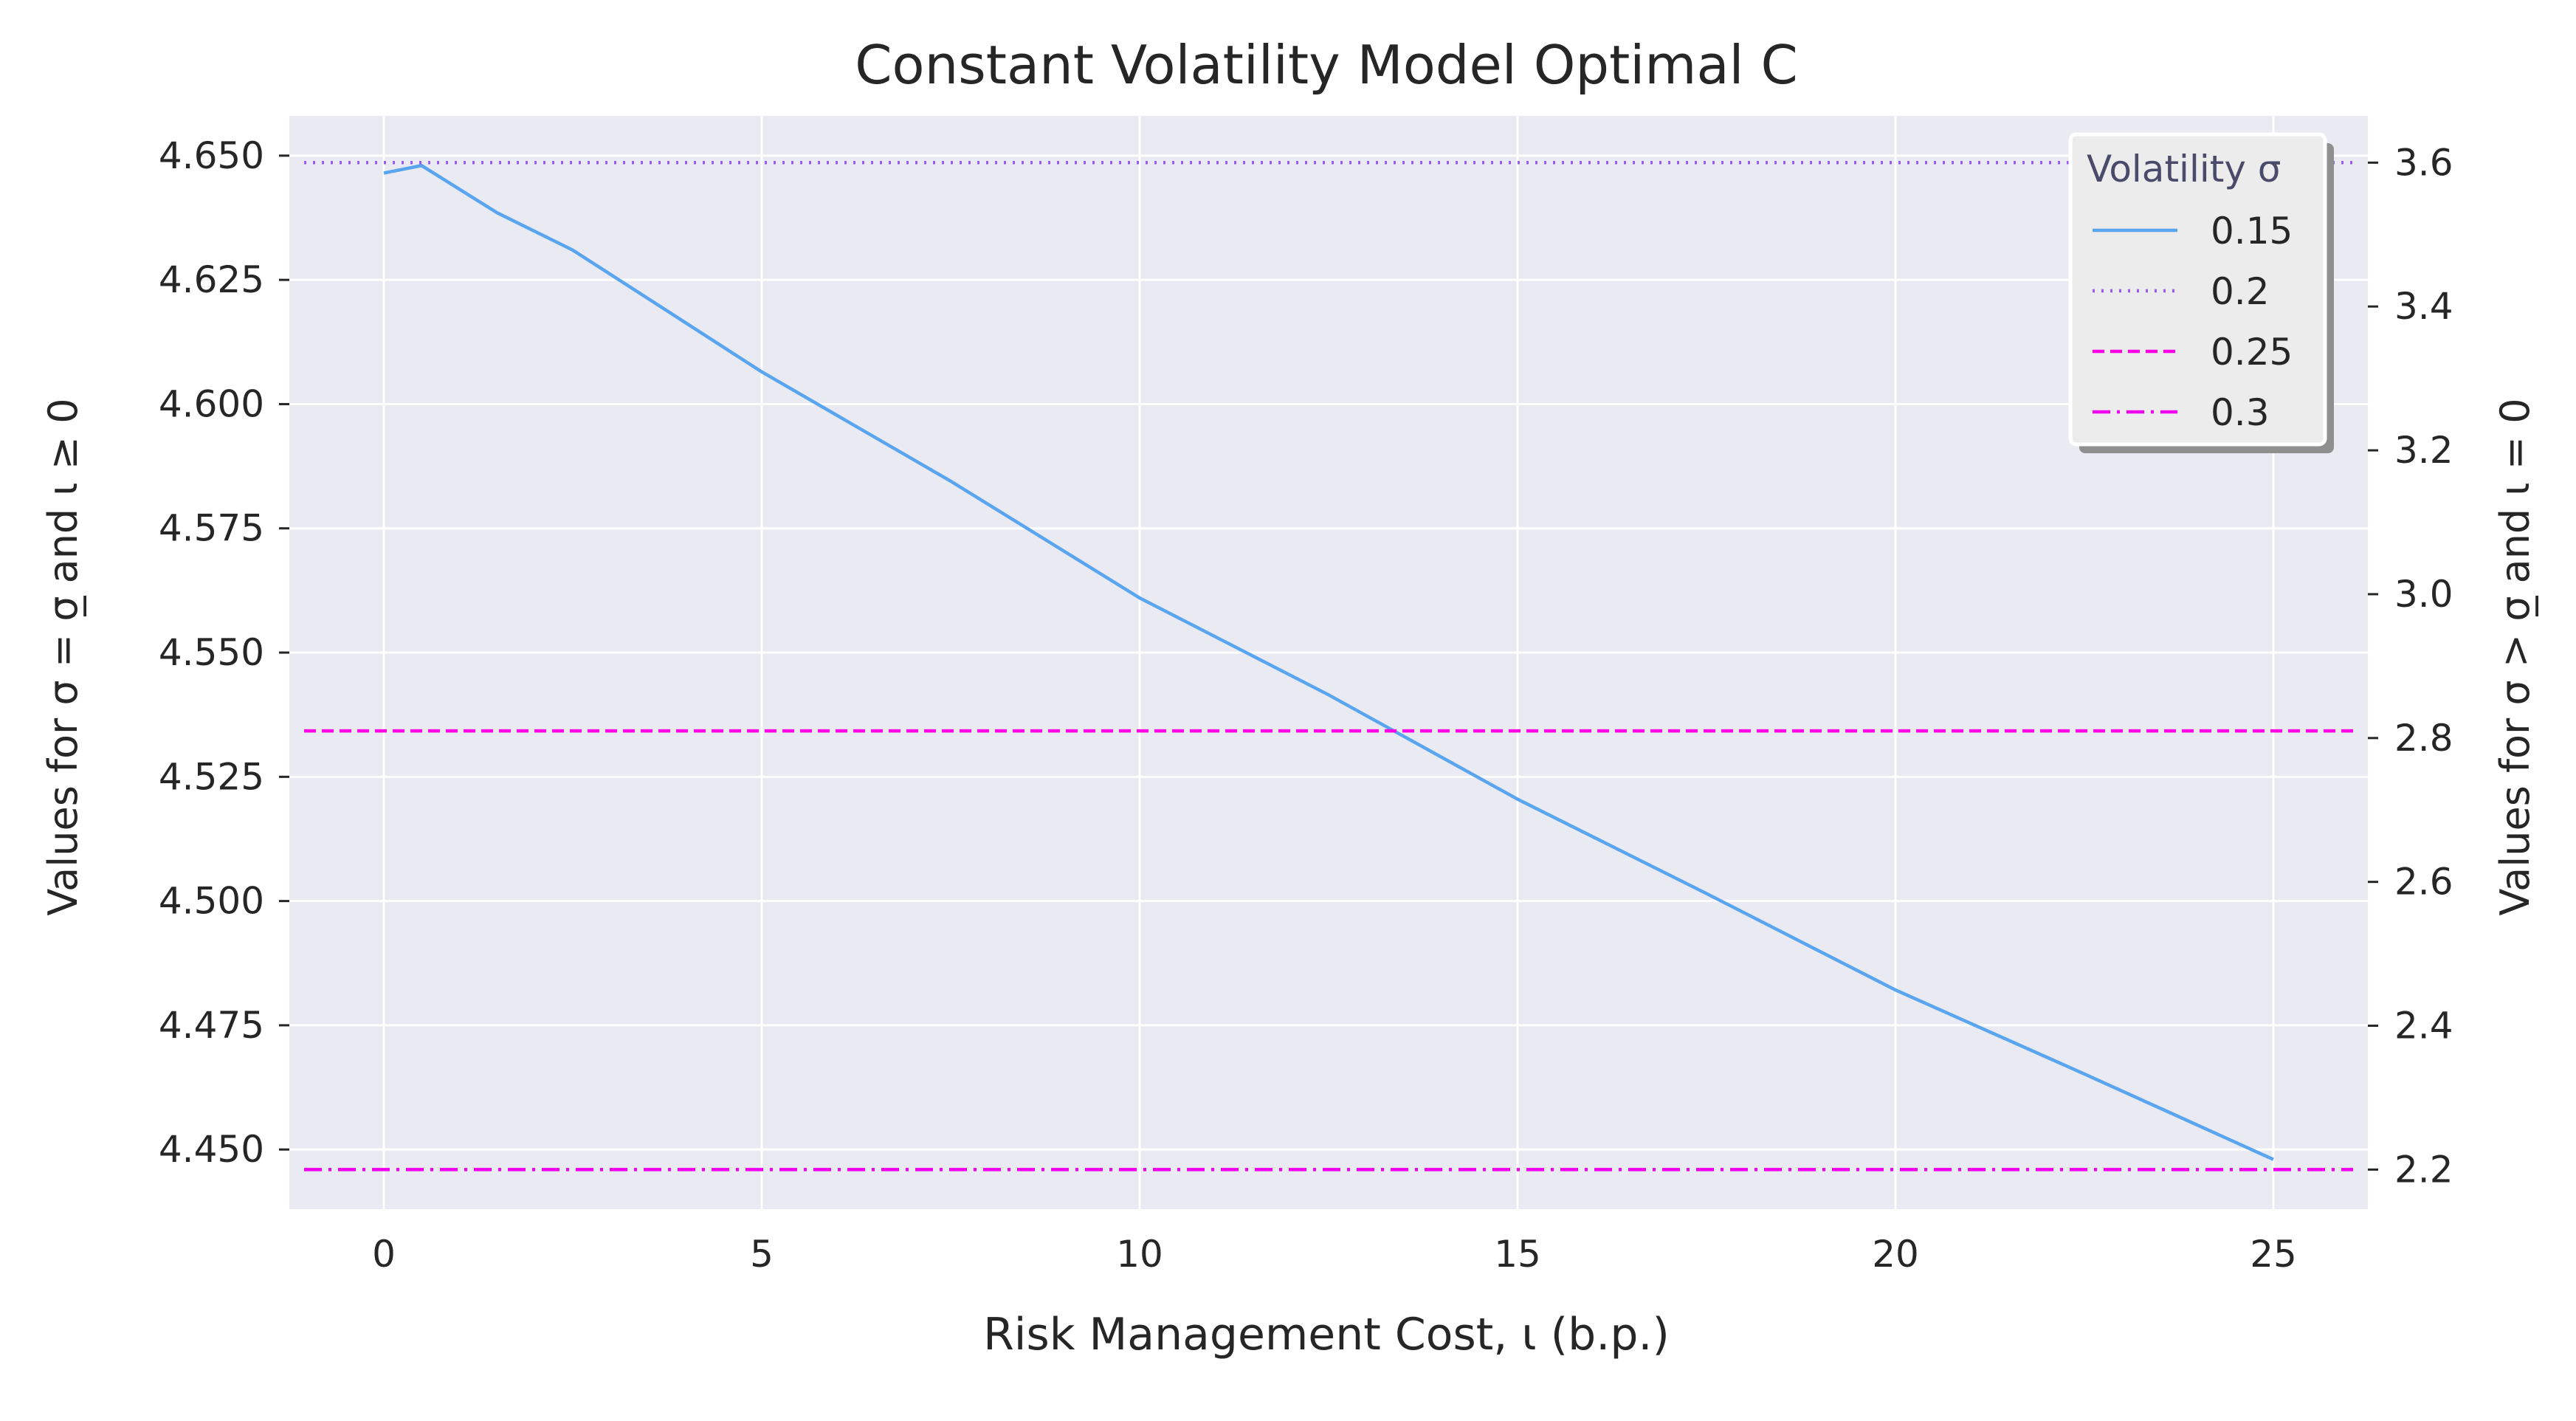 Image resolution: width=2576 pixels, height=1421 pixels. Describe the element at coordinates (1326, 65) in the screenshot. I see `chart-title: Constant Volatility Model Optimal C` at that location.